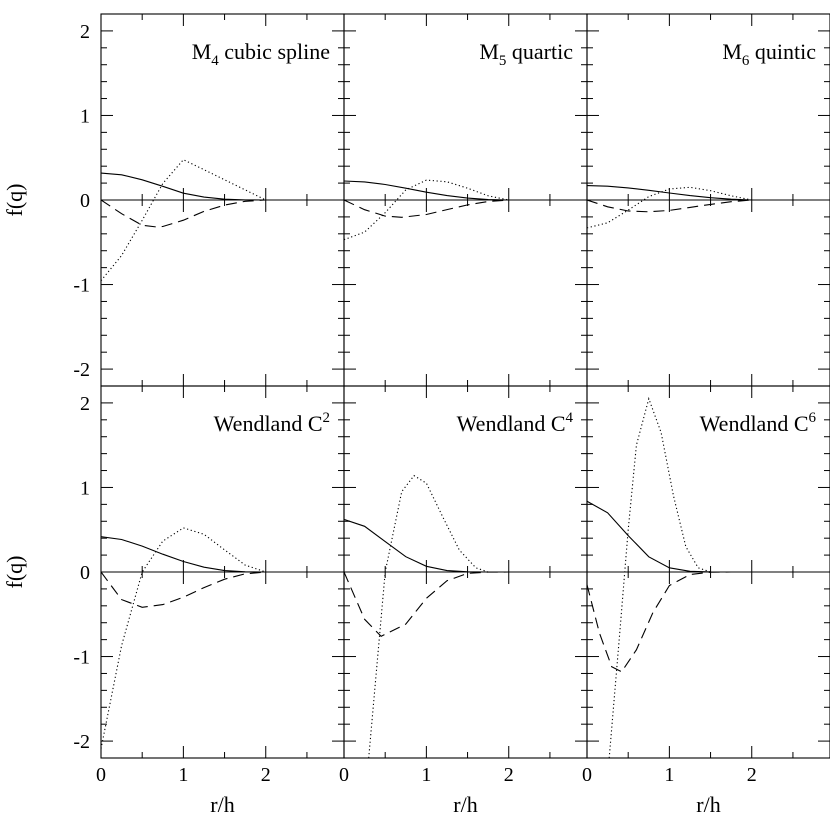 The width and height of the screenshot is (830, 830). Describe the element at coordinates (515, 423) in the screenshot. I see `panel-title: Wendland C4` at that location.